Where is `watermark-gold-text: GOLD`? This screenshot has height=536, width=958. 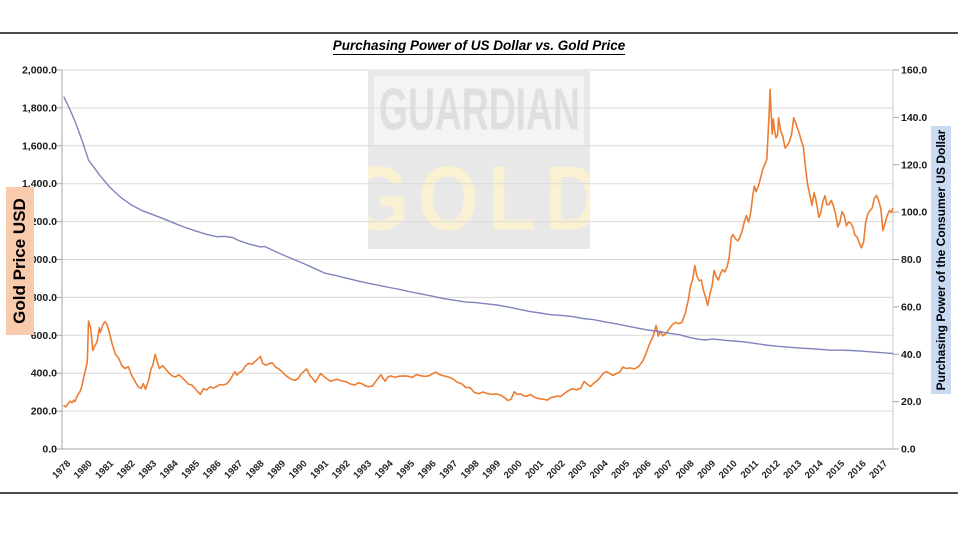
watermark-gold-text: GOLD is located at coordinates (479, 197).